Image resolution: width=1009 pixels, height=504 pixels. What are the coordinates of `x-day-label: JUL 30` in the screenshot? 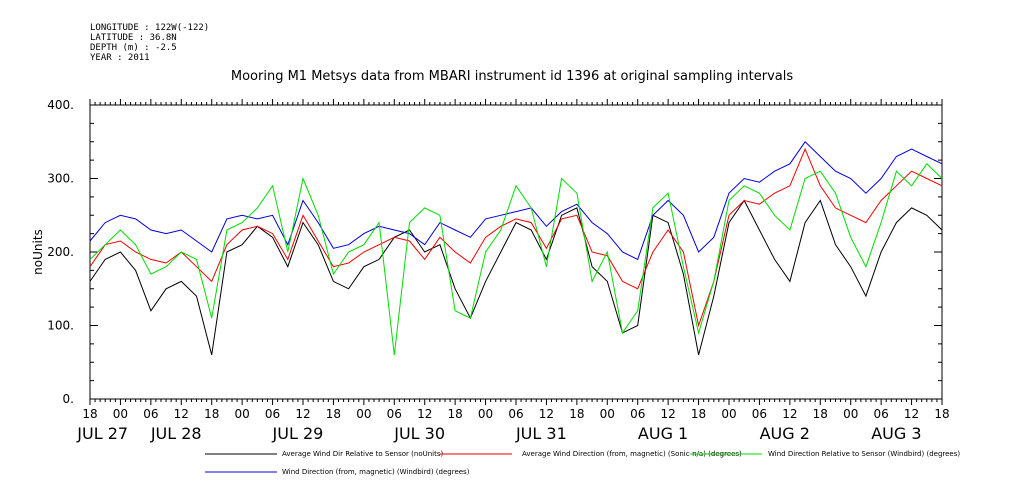 It's located at (419, 433).